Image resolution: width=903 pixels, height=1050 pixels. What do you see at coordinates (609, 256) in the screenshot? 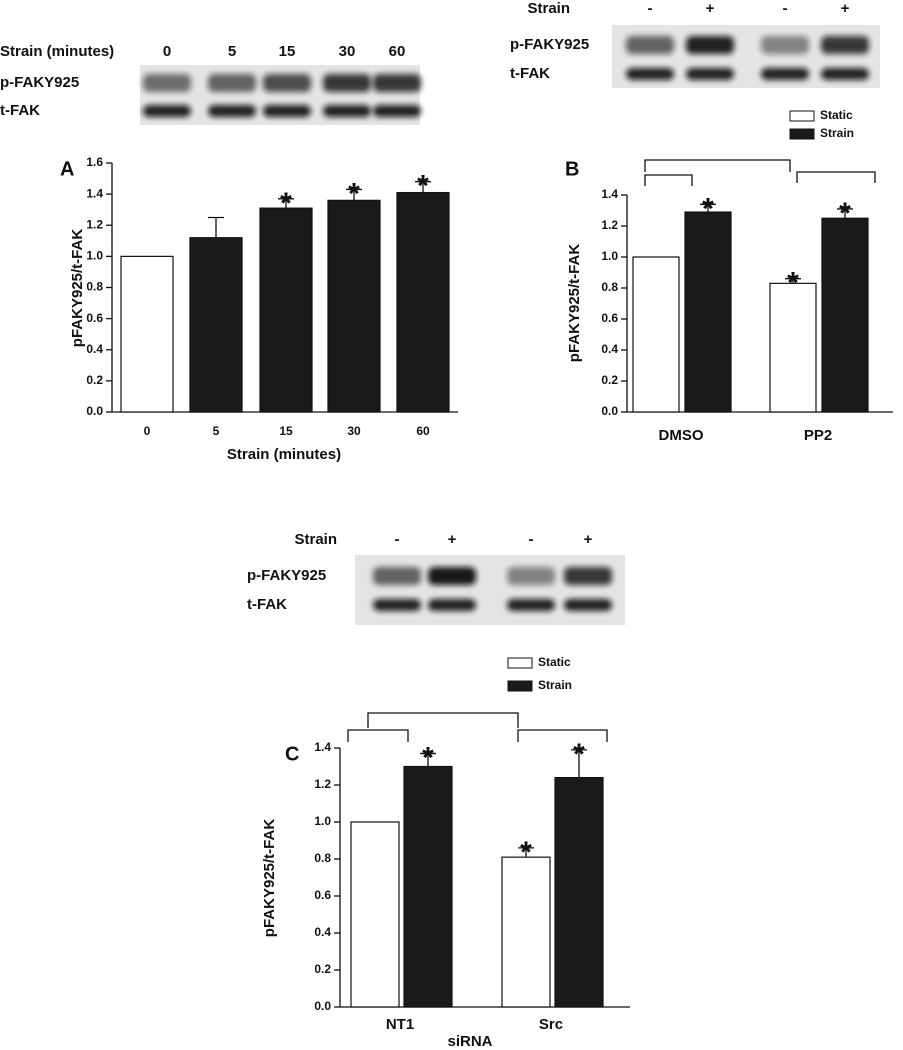
I see `y-tick-label: 1.0` at bounding box center [609, 256].